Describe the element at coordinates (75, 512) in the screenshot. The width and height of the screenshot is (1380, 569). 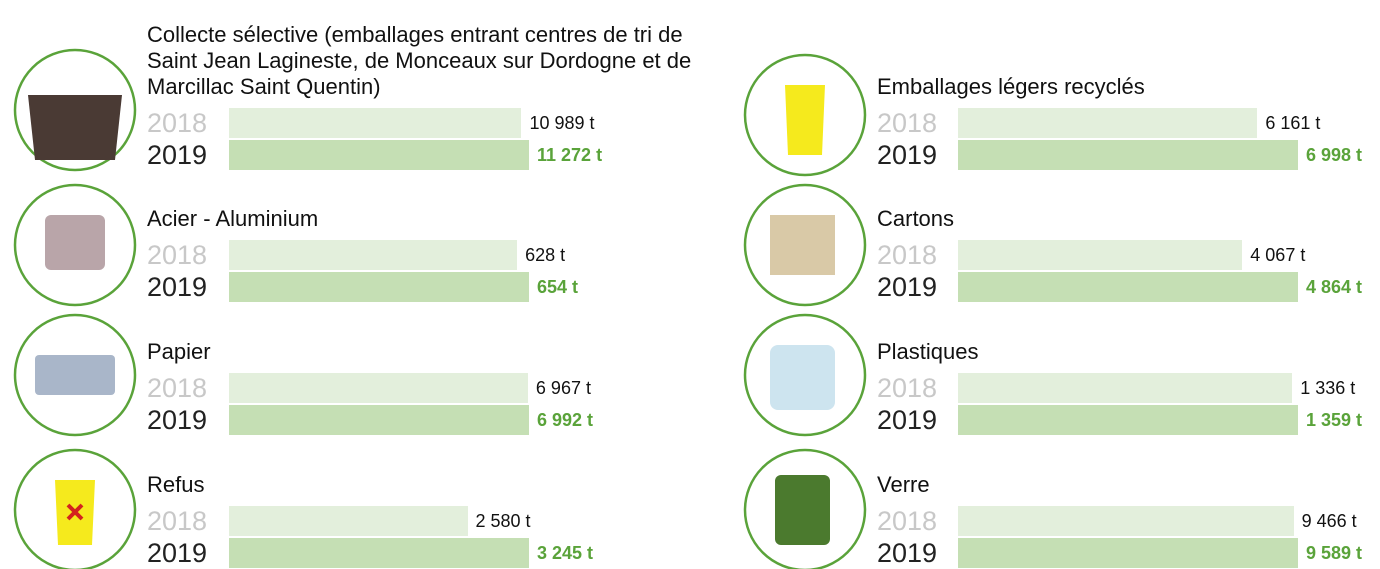
I see `cross-icon` at that location.